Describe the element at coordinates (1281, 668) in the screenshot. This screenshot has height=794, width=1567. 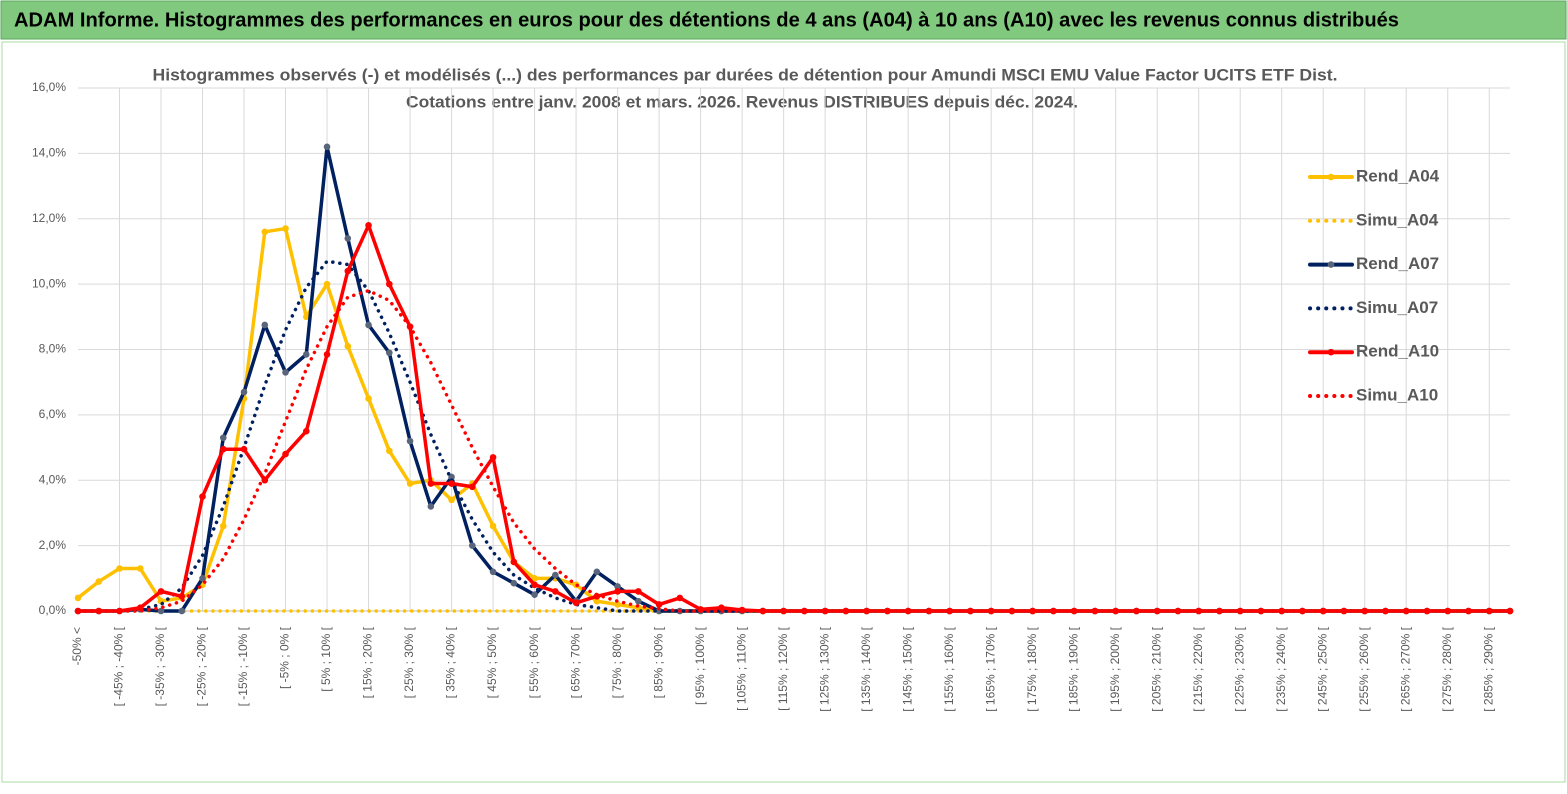
I see `x-tick-label: [ 235% ; 240% [` at that location.